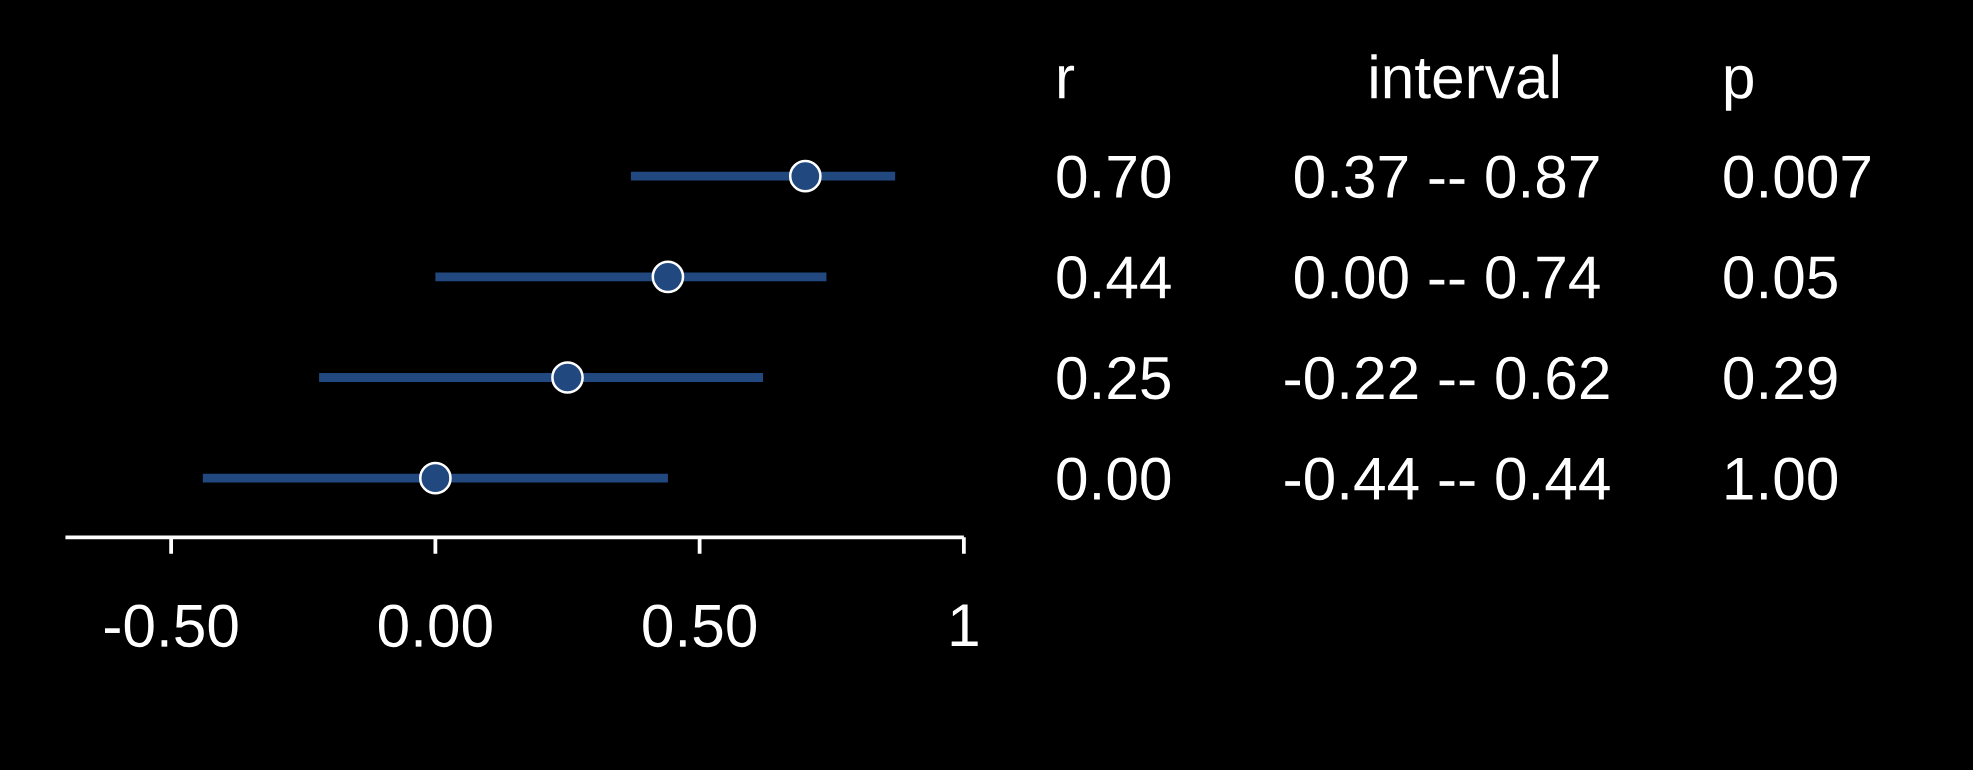 Image resolution: width=1973 pixels, height=770 pixels. Describe the element at coordinates (1739, 88) in the screenshot. I see `text: p` at that location.